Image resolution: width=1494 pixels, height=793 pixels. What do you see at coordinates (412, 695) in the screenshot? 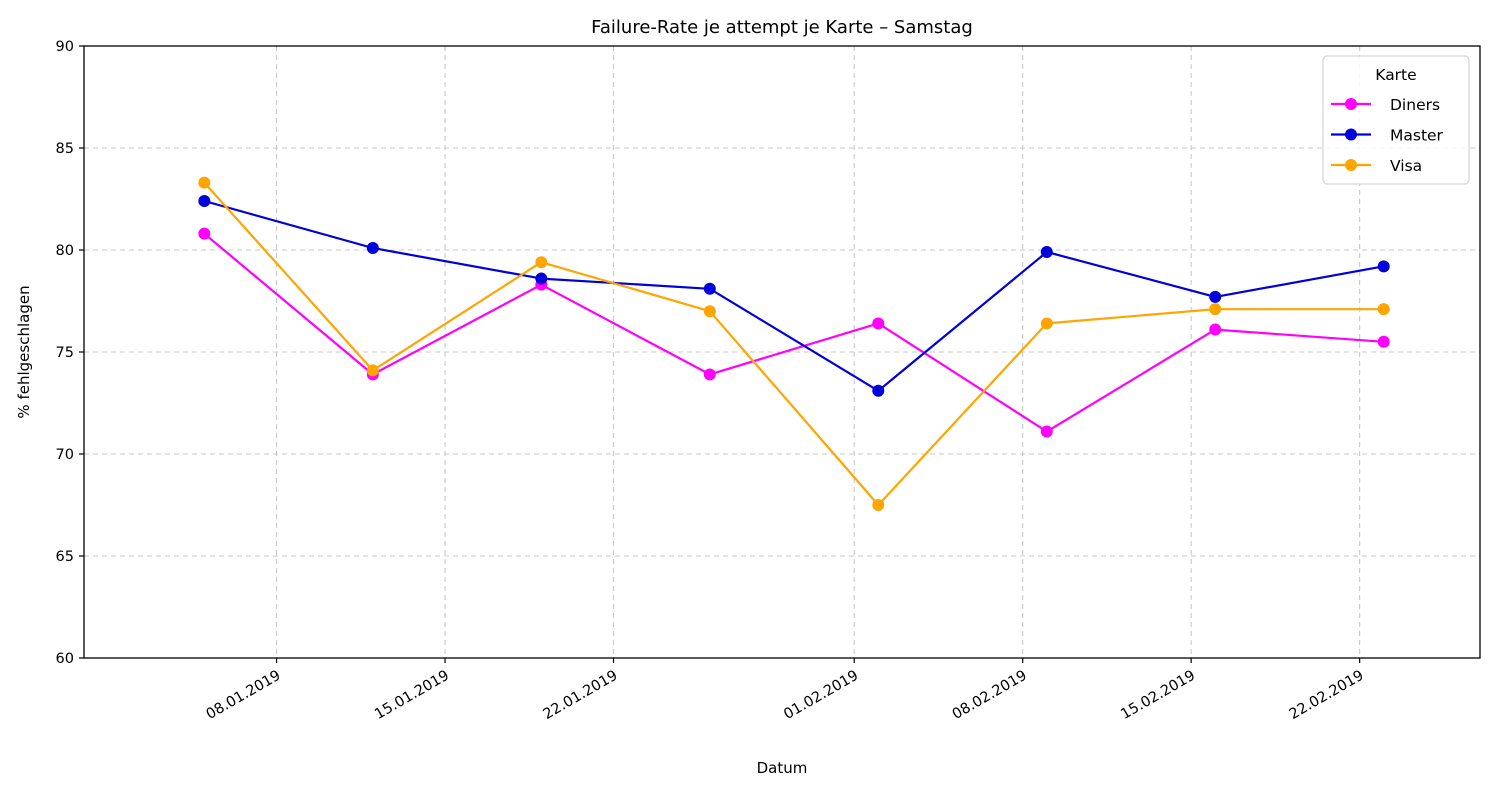
I see `x-tick-label: 15.01.2019` at bounding box center [412, 695].